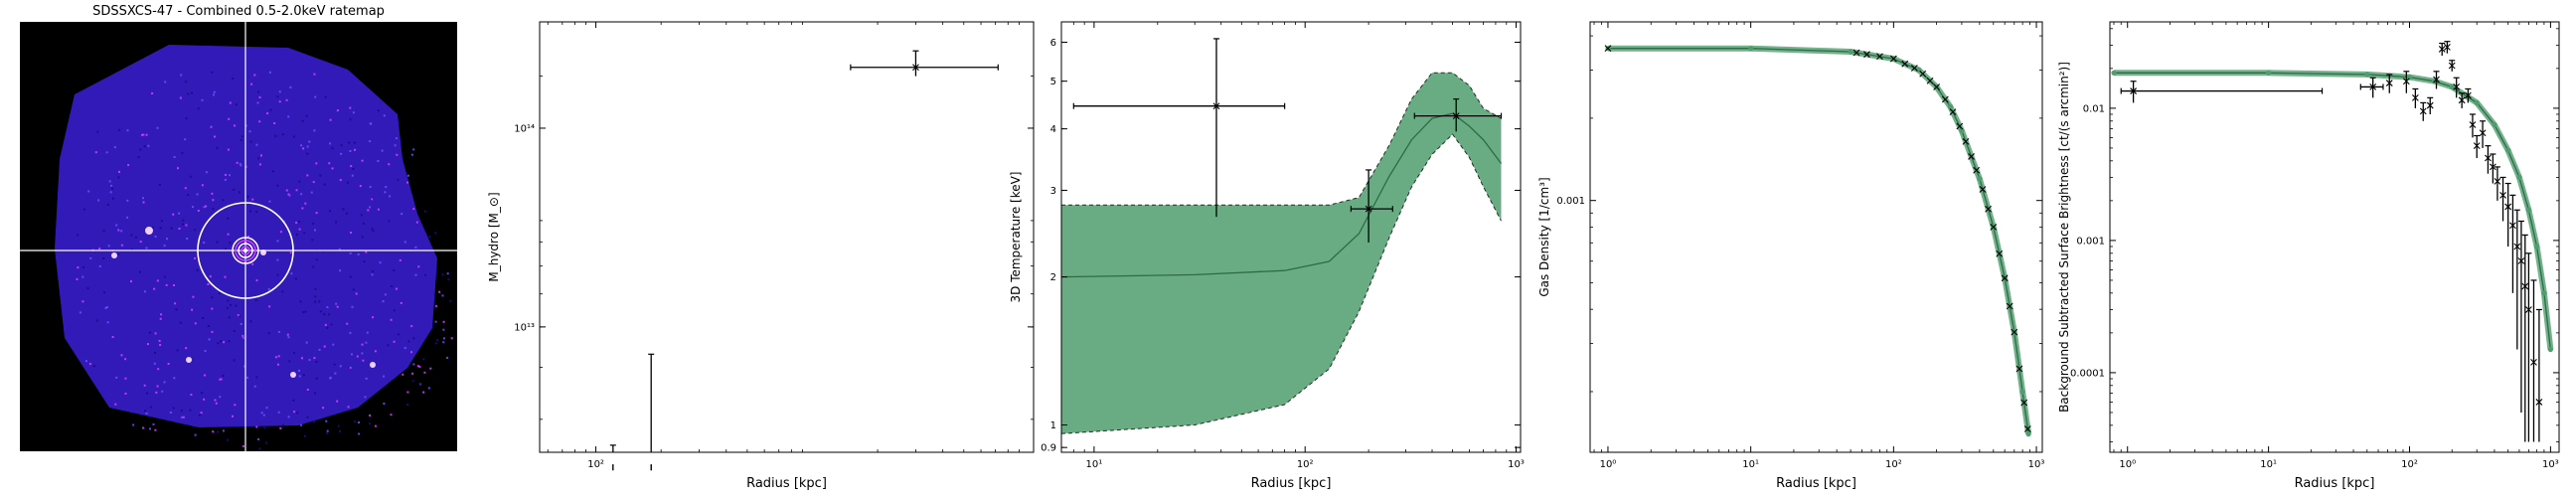 This screenshot has height=501, width=2576. What do you see at coordinates (1608, 464) in the screenshot?
I see `x-tick-label: 10⁰` at bounding box center [1608, 464].